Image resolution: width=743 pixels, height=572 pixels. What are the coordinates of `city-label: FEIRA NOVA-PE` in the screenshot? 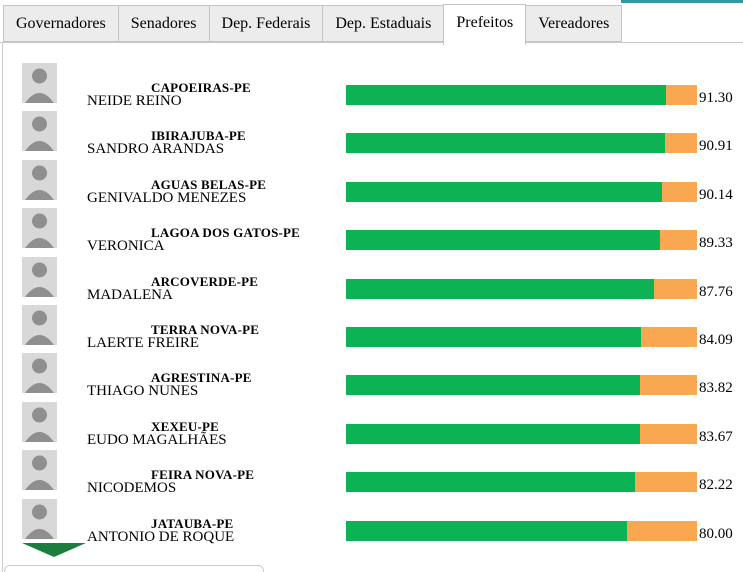 It's located at (203, 475).